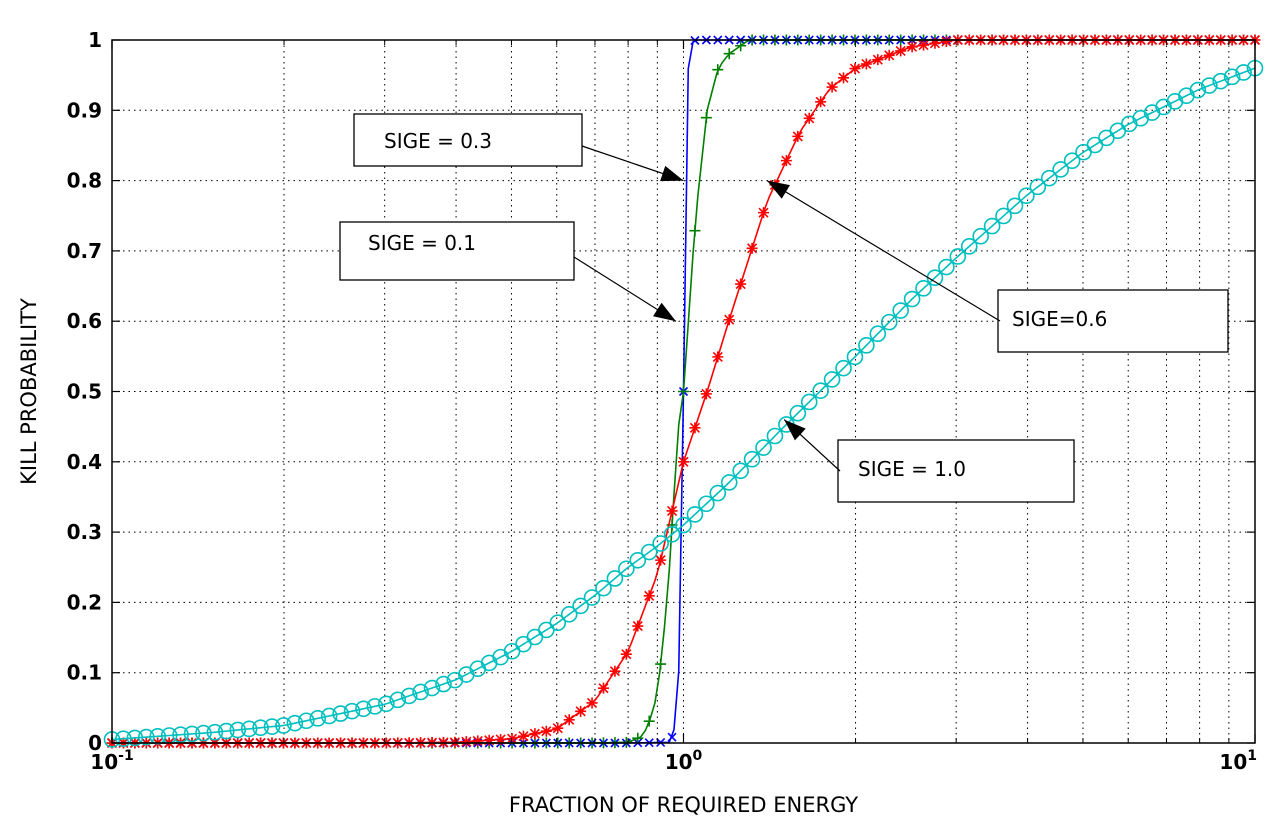 This screenshot has width=1272, height=828. I want to click on annotation-arrow-line, so click(883, 251).